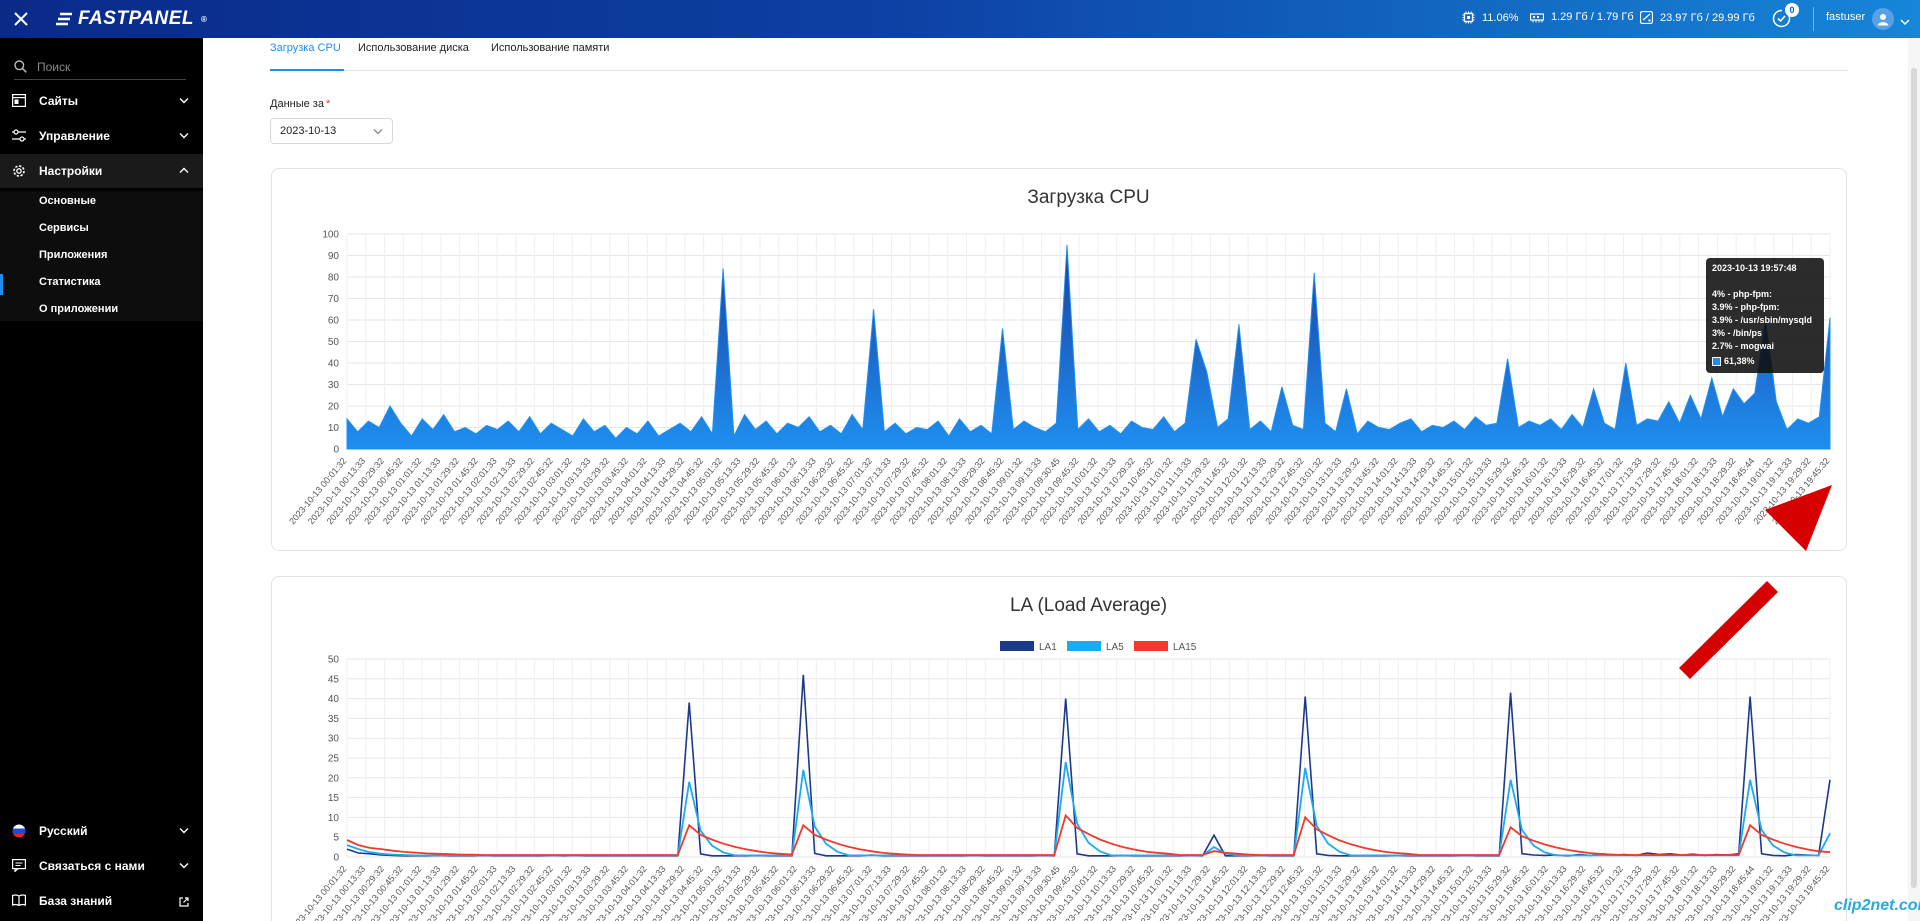 This screenshot has height=921, width=1920. What do you see at coordinates (1185, 647) in the screenshot?
I see `legend-label: LA15` at bounding box center [1185, 647].